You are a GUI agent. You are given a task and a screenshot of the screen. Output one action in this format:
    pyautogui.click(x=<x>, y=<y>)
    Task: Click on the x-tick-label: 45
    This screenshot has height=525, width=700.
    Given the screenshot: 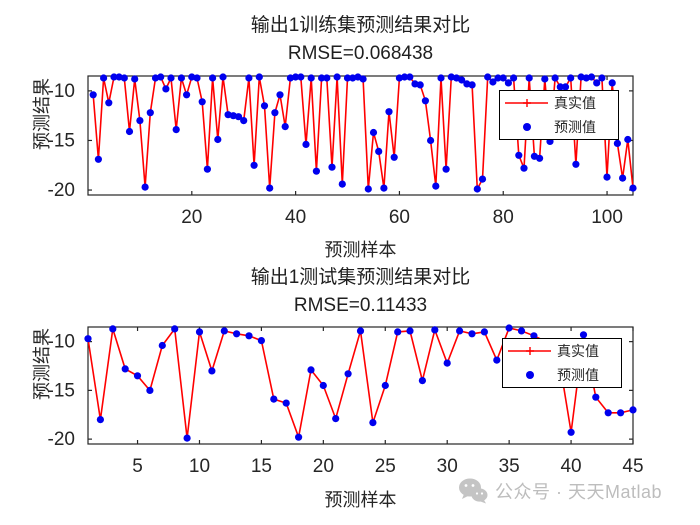 What is the action you would take?
    pyautogui.click(x=632, y=466)
    